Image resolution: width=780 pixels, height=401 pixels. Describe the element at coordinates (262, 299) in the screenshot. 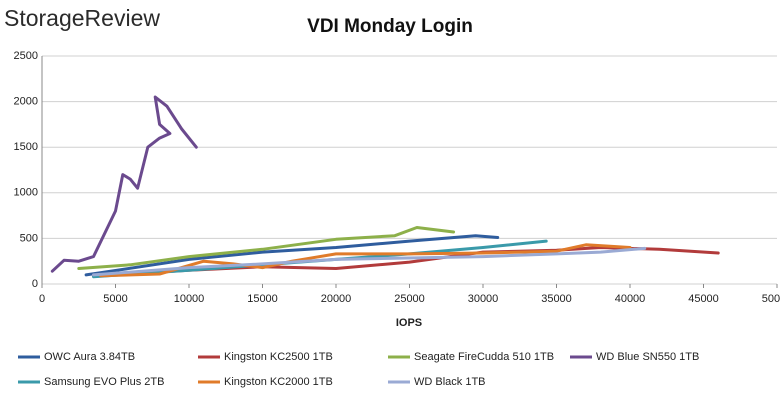

I see `x-tick-label: 15000` at that location.